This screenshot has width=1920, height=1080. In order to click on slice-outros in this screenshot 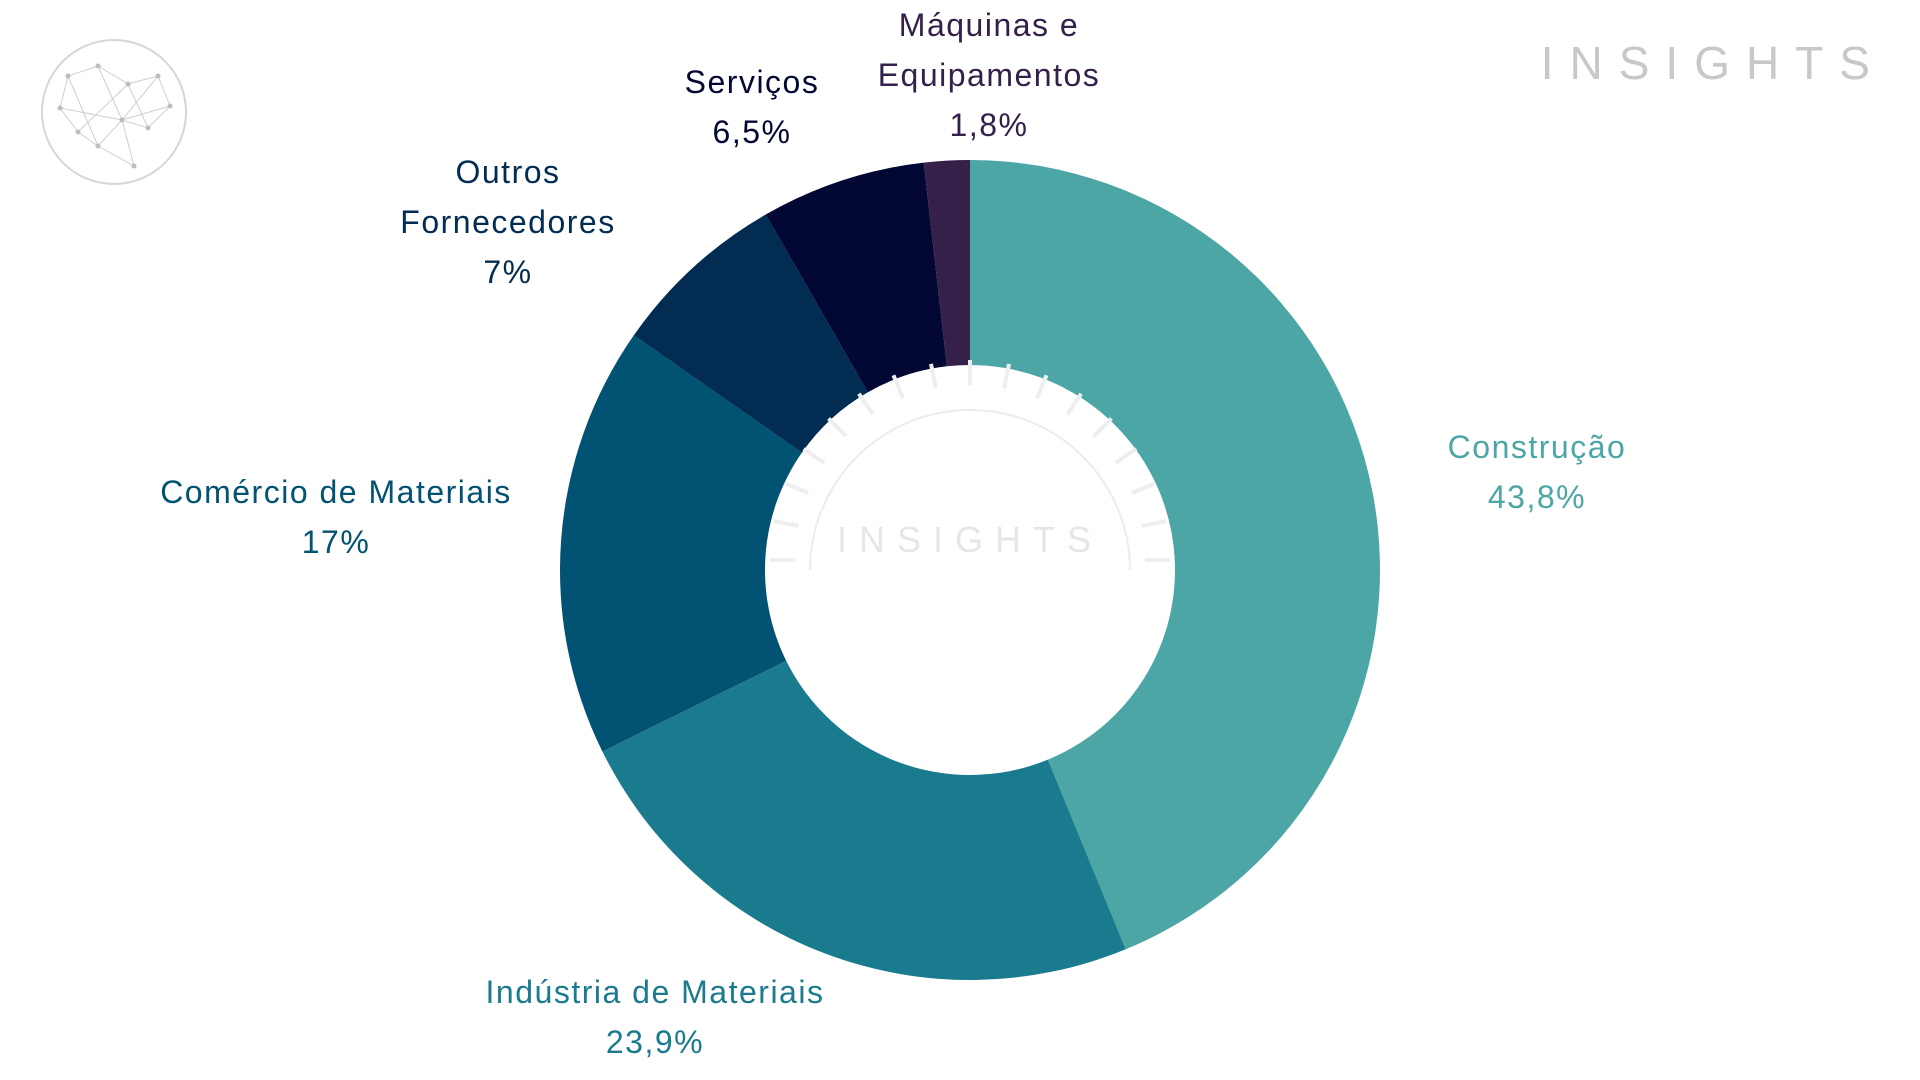, I will do `click(750, 333)`.